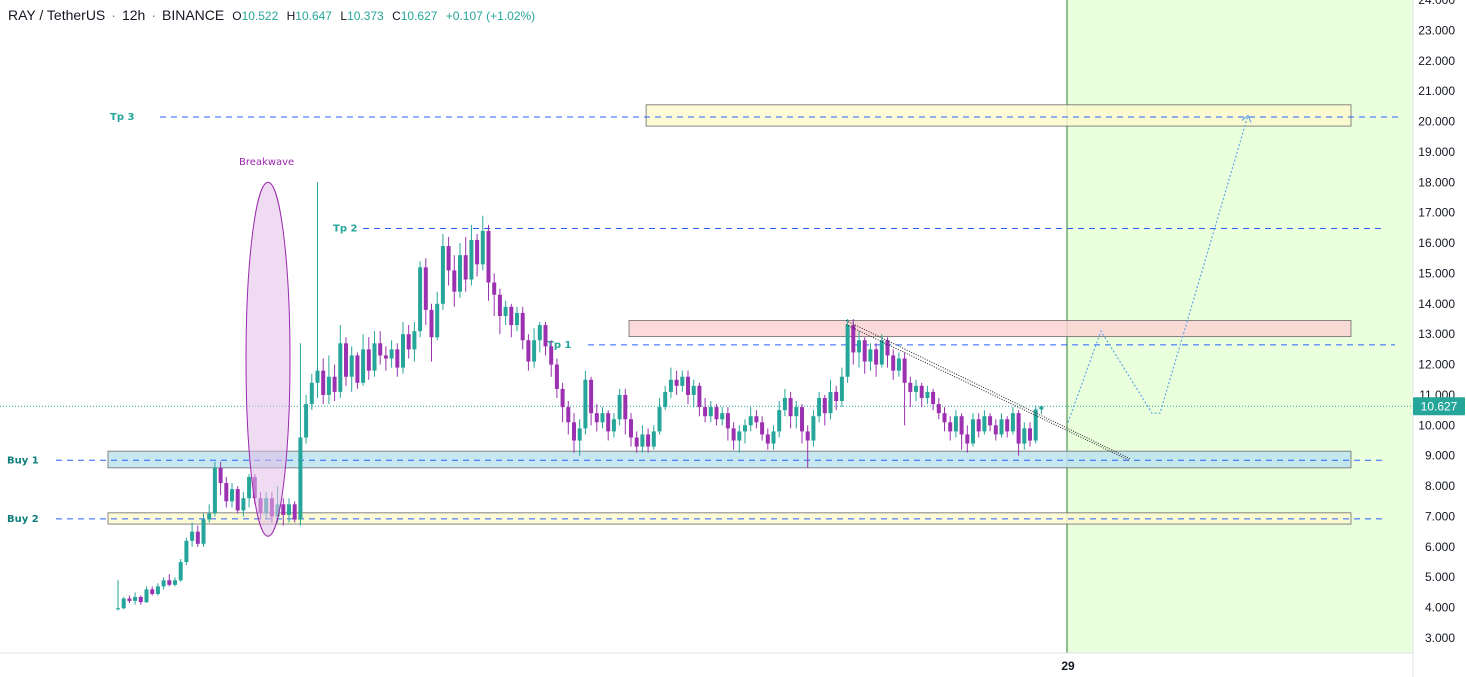 Image resolution: width=1466 pixels, height=677 pixels. What do you see at coordinates (133, 15) in the screenshot?
I see `interval-label: 12h` at bounding box center [133, 15].